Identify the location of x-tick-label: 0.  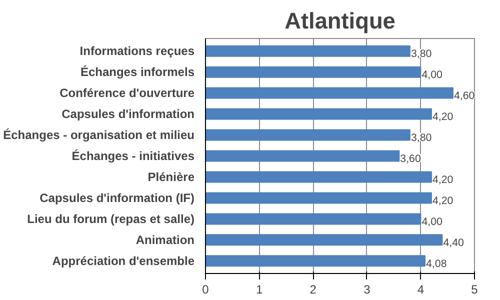
(206, 289).